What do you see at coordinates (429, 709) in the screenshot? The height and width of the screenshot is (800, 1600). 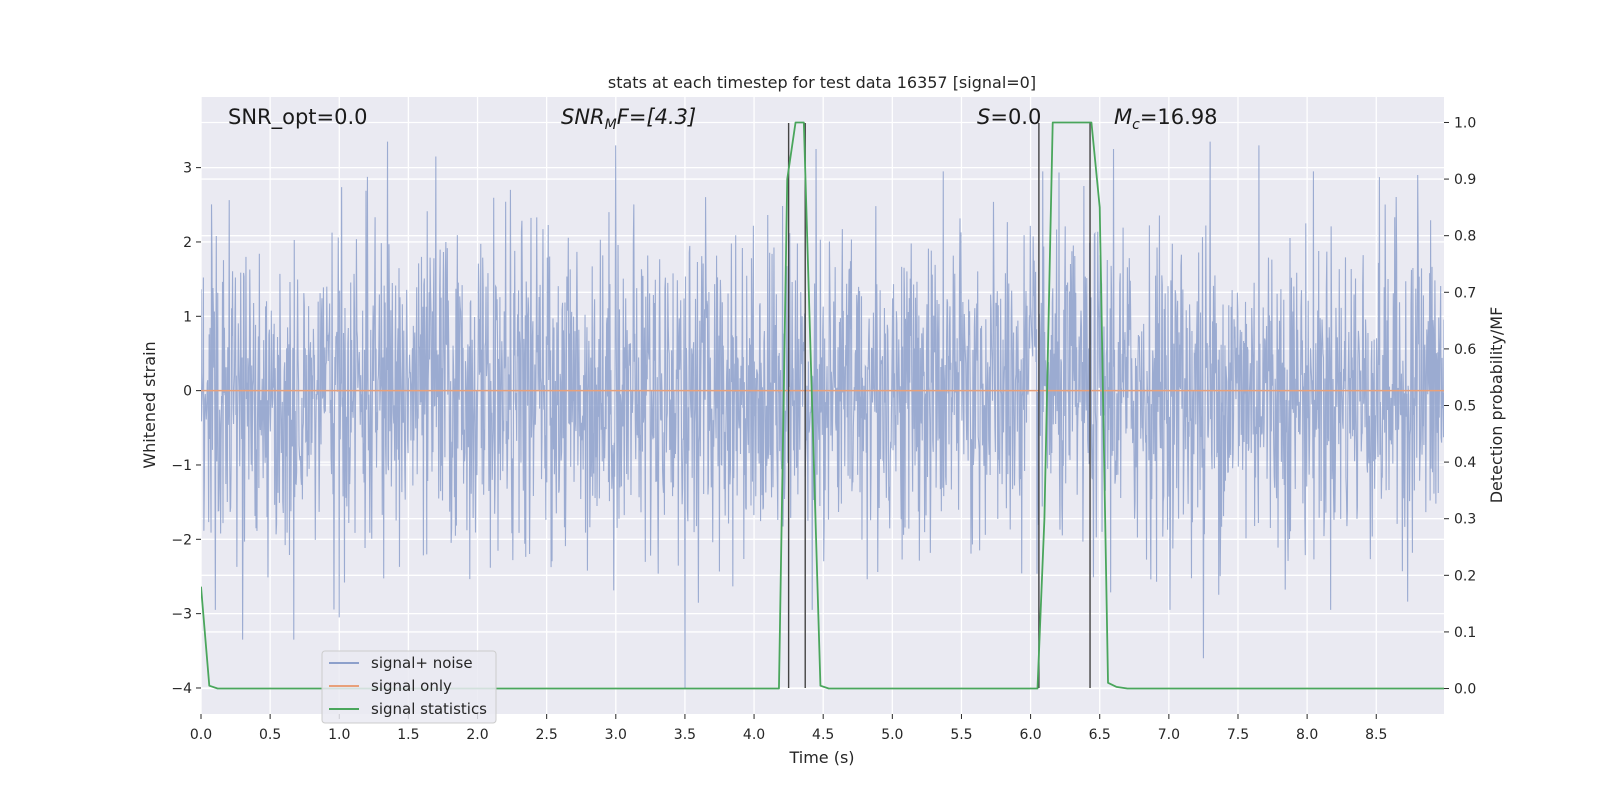 I see `legend-label-signal-statistics: signal statistics` at bounding box center [429, 709].